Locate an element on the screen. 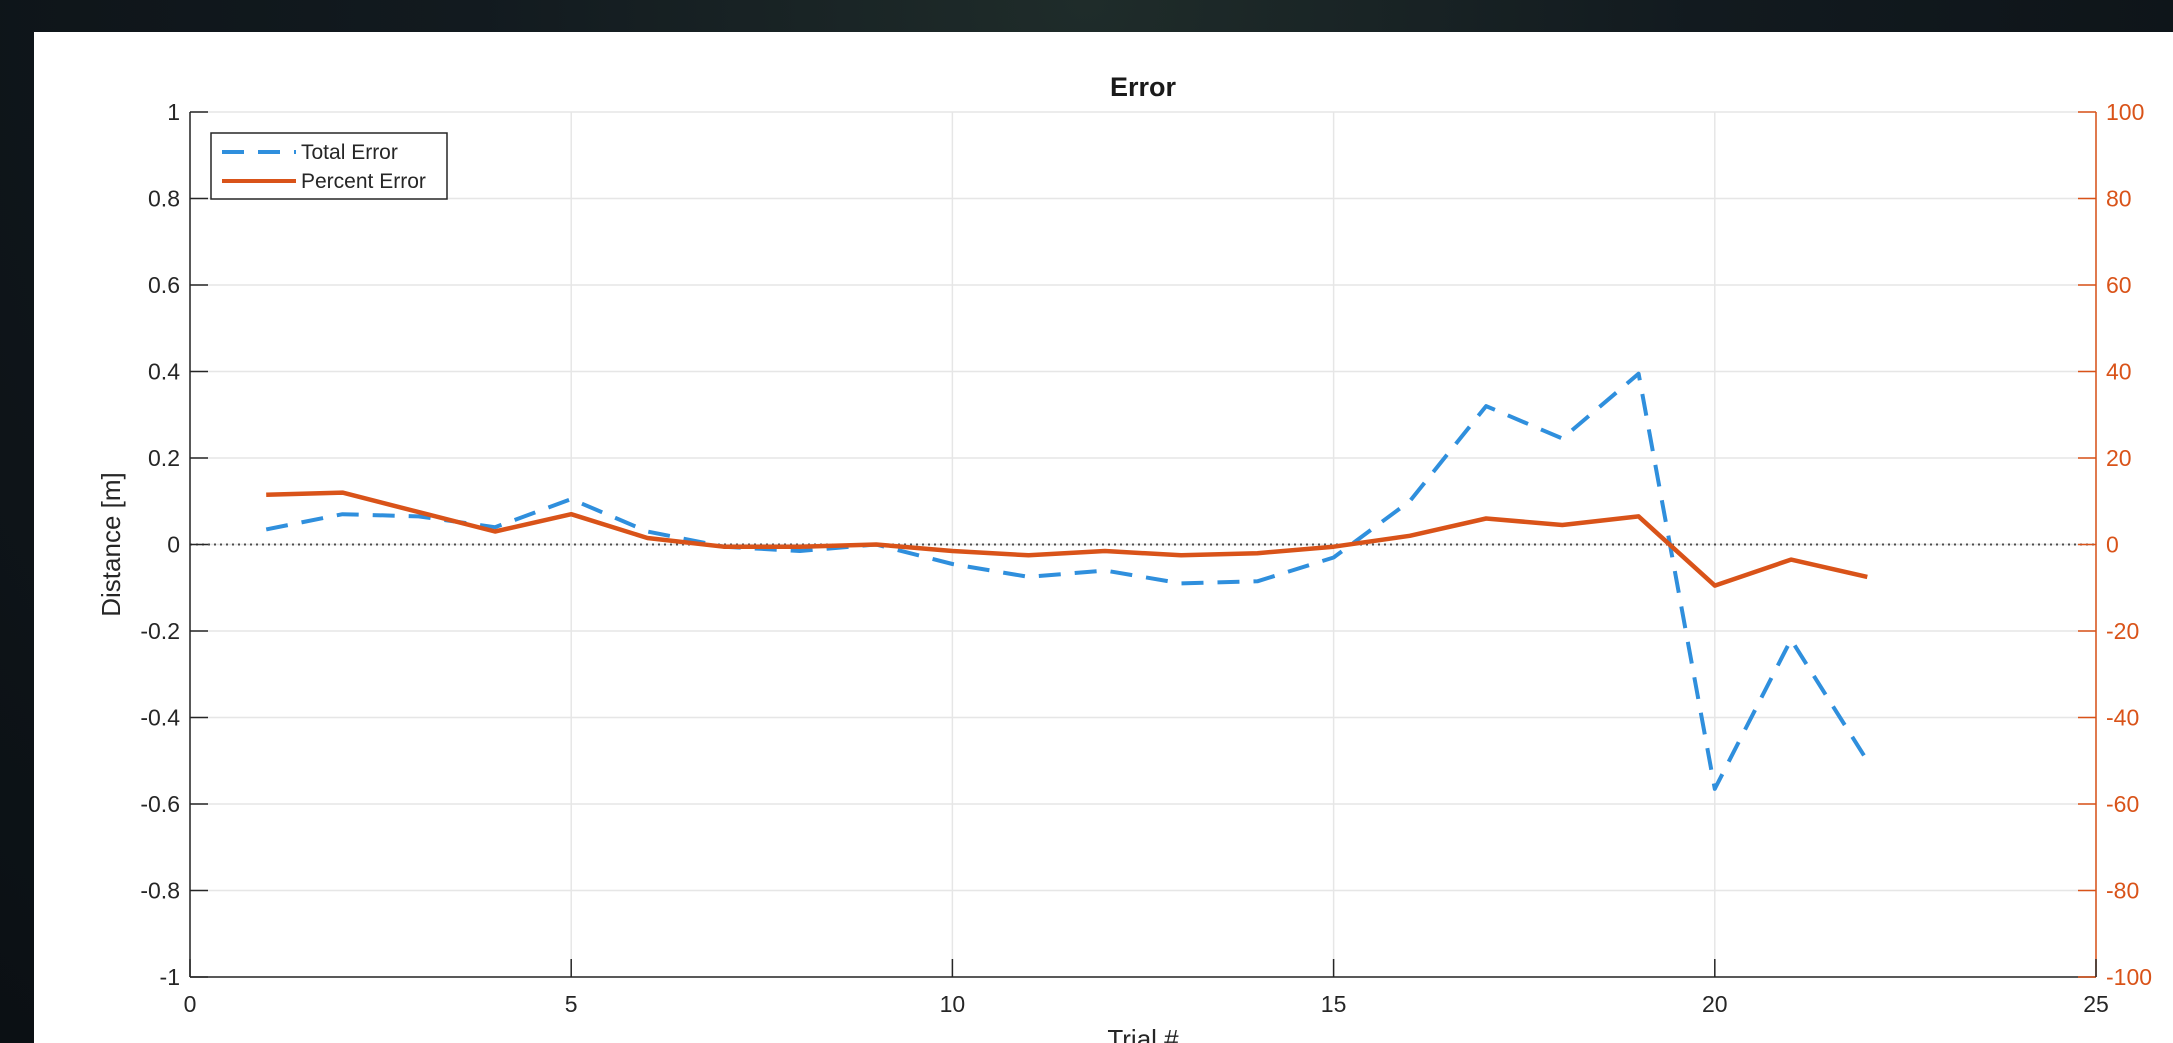  legend-box is located at coordinates (329, 166).